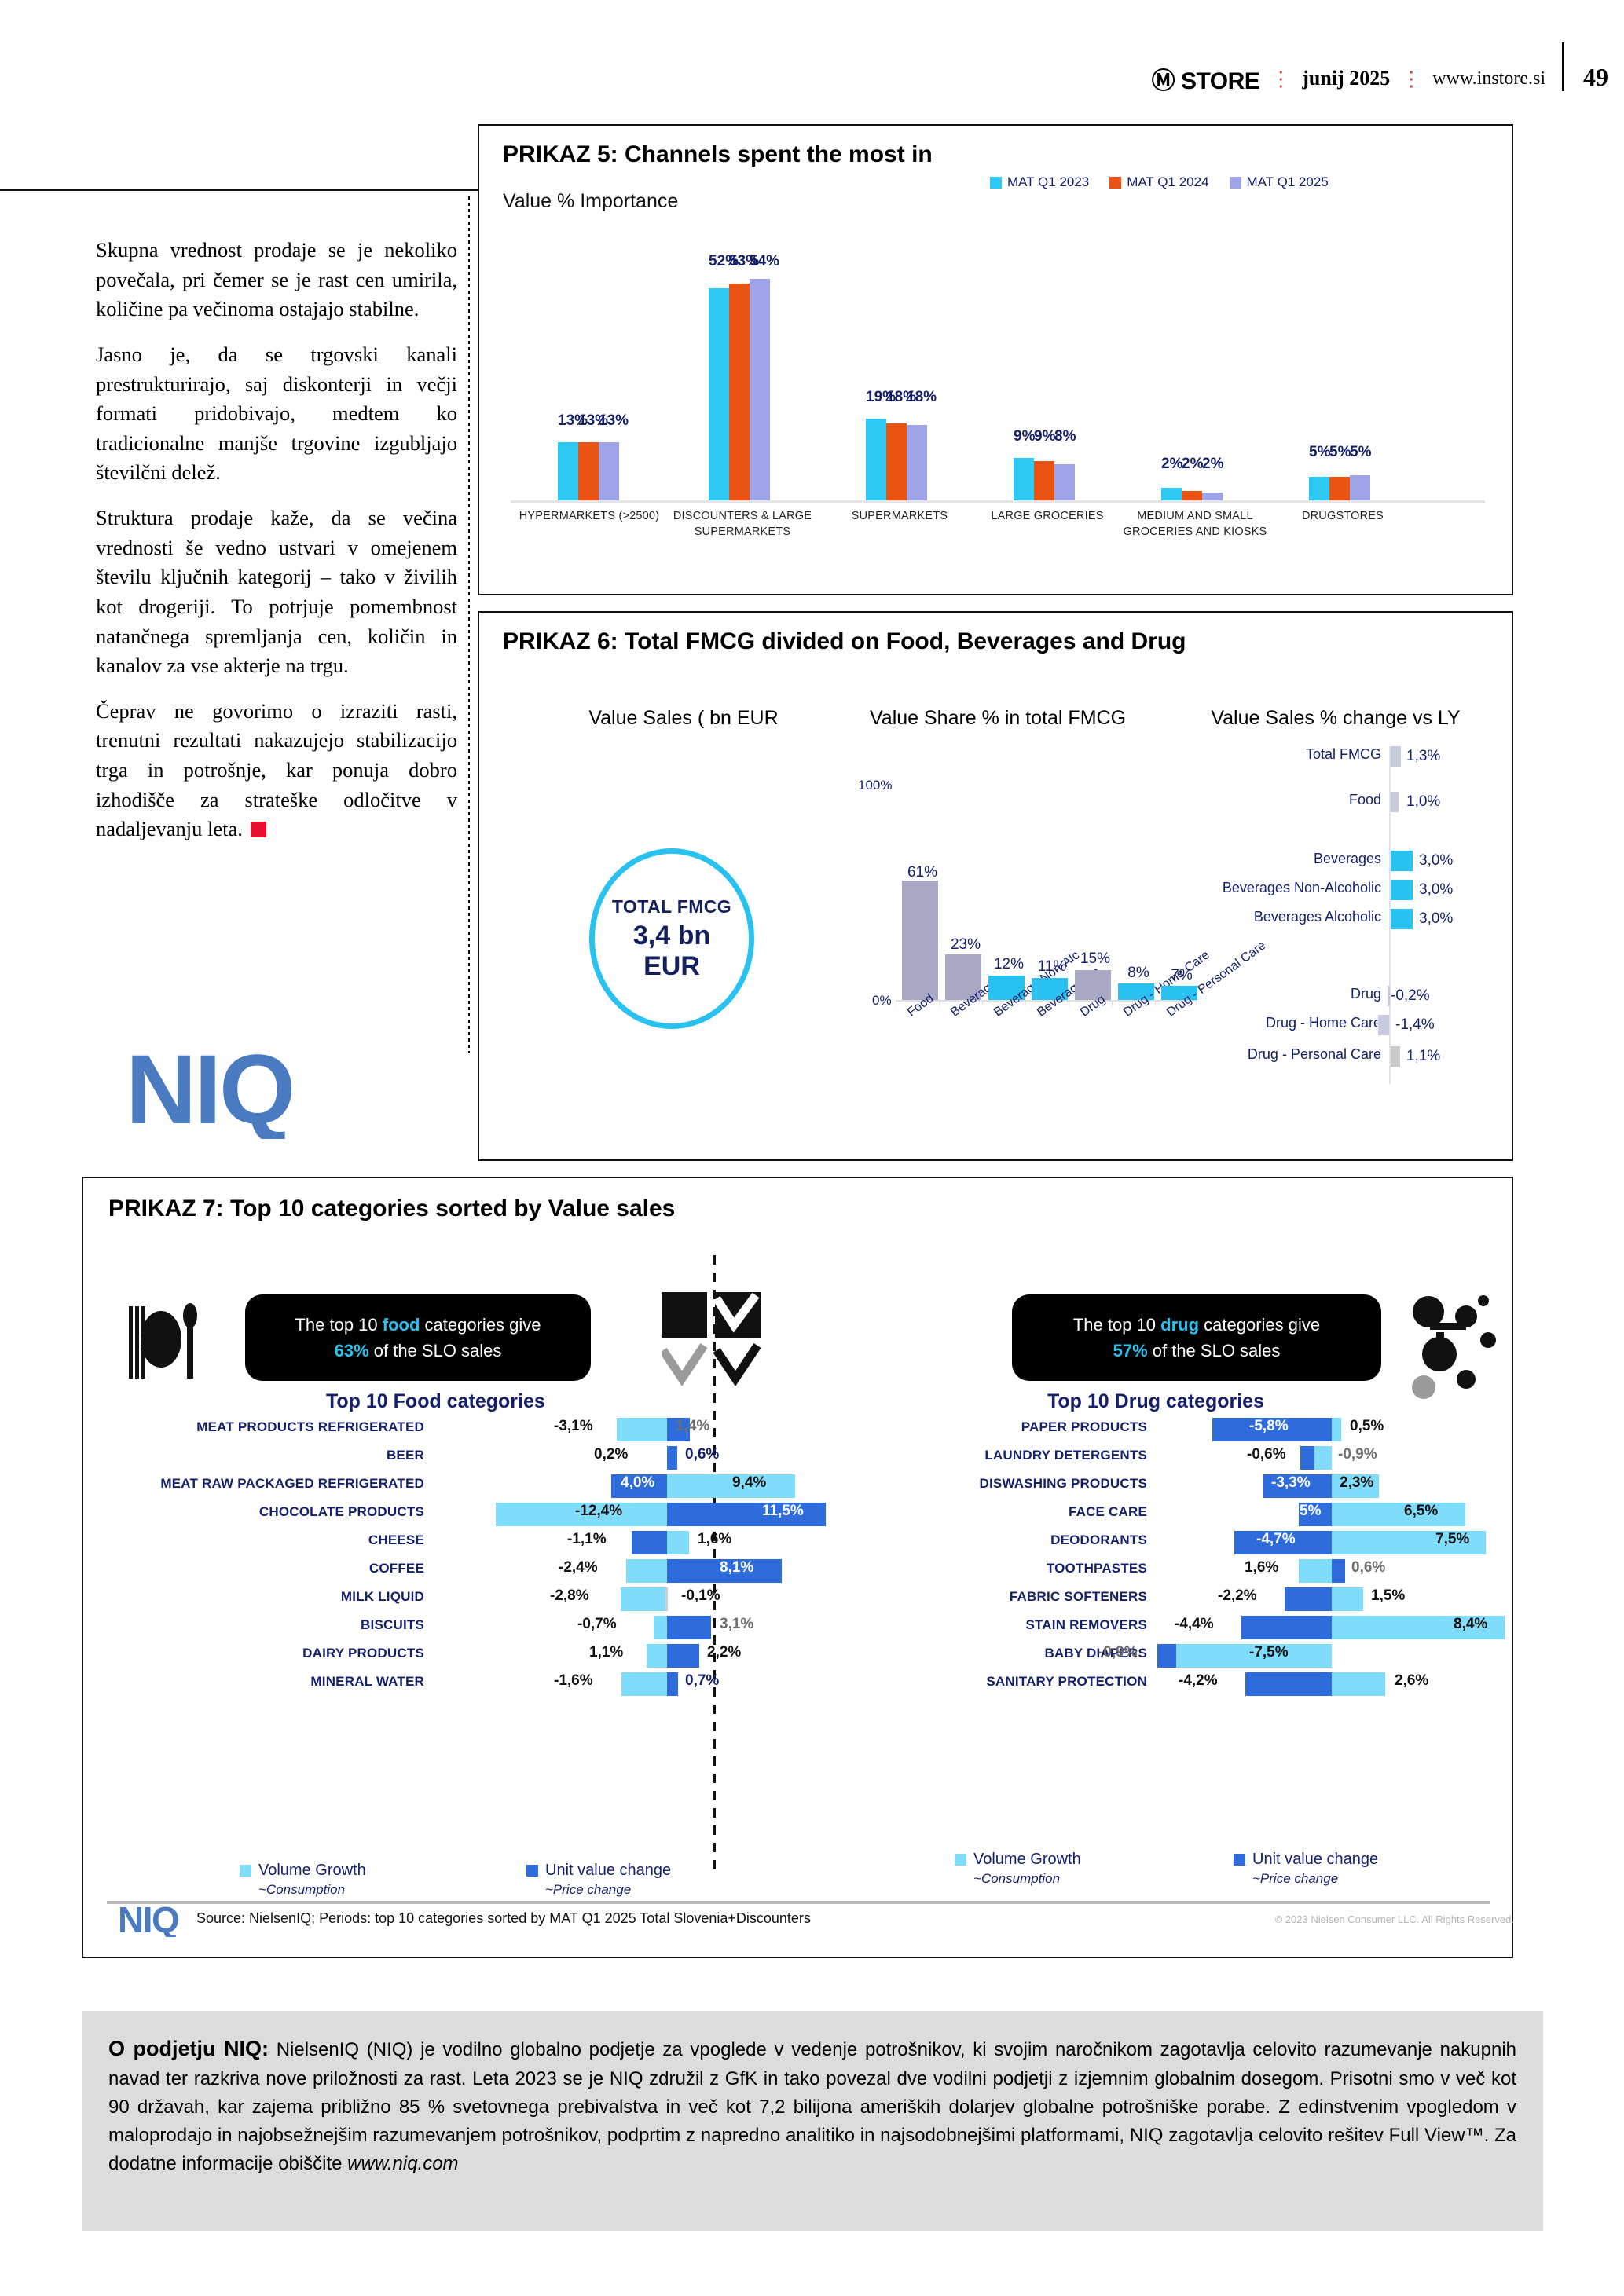 This screenshot has height=2296, width=1624. What do you see at coordinates (1046, 1001) in the screenshot?
I see `share-x-axis` at bounding box center [1046, 1001].